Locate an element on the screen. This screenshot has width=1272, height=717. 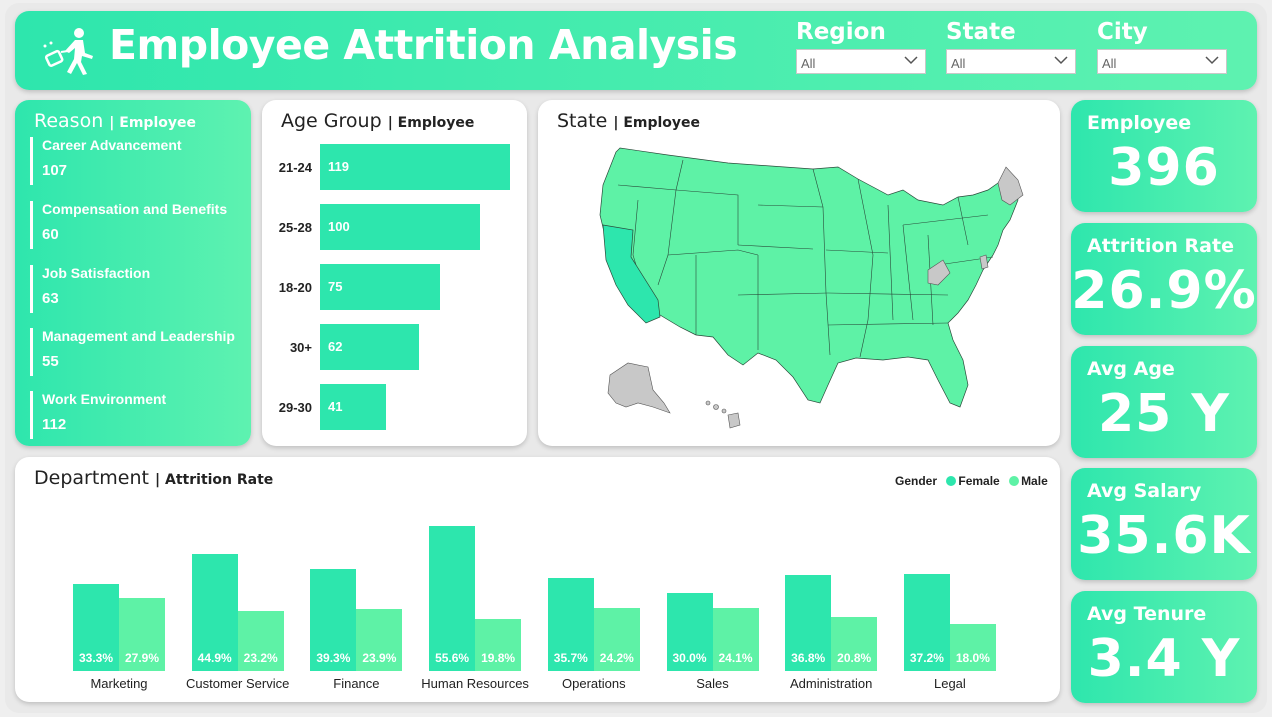
reason-item: Compensation and Benefits 60 is located at coordinates (135, 225).